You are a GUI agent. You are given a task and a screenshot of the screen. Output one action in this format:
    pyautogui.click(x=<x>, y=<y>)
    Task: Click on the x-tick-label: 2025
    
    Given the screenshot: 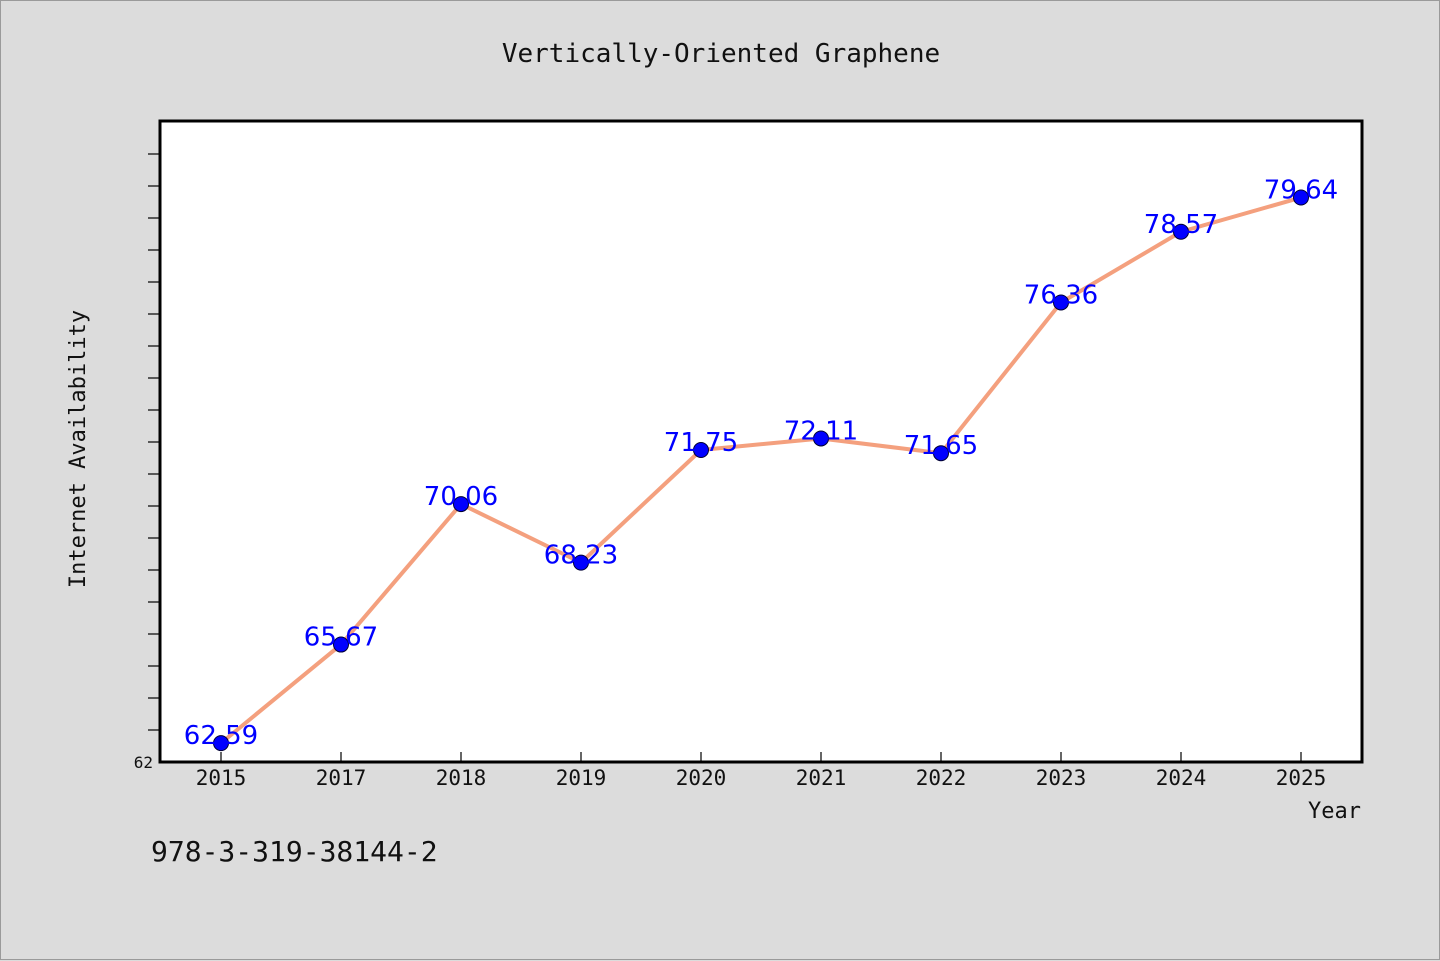 What is the action you would take?
    pyautogui.click(x=1301, y=778)
    